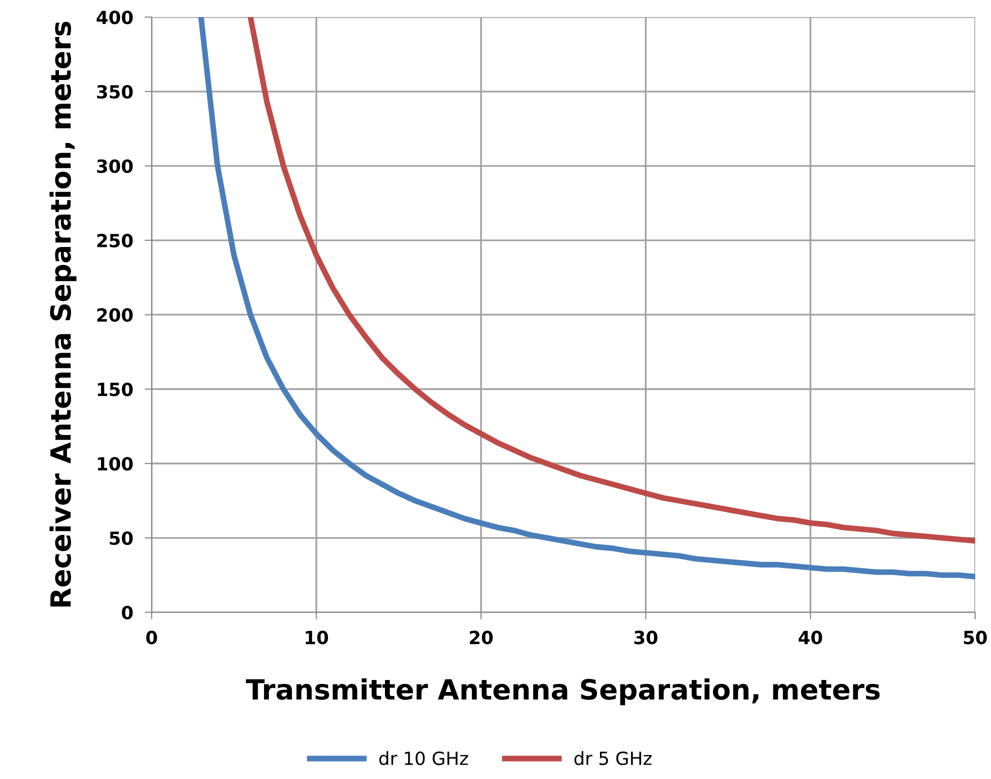 This screenshot has width=991, height=779. What do you see at coordinates (114, 17) in the screenshot?
I see `y-tick-label: 400` at bounding box center [114, 17].